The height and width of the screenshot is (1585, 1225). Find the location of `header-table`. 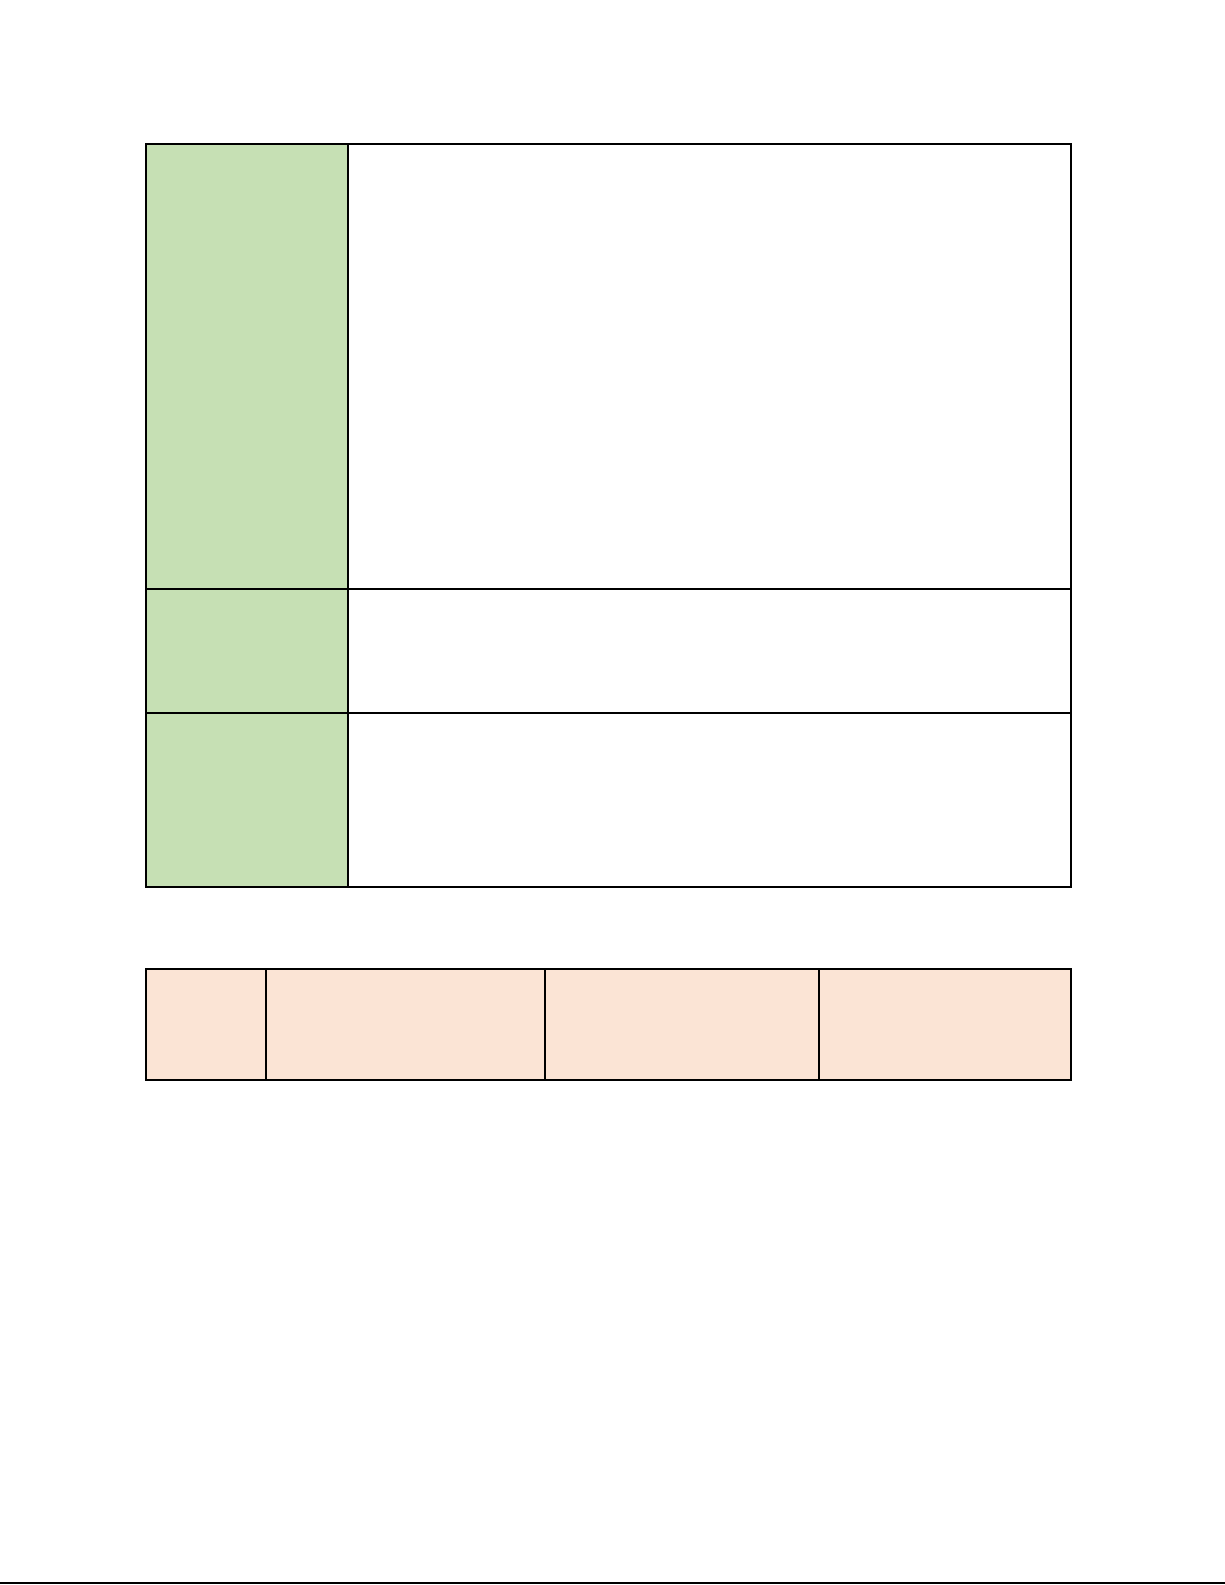

header-table is located at coordinates (608, 1024).